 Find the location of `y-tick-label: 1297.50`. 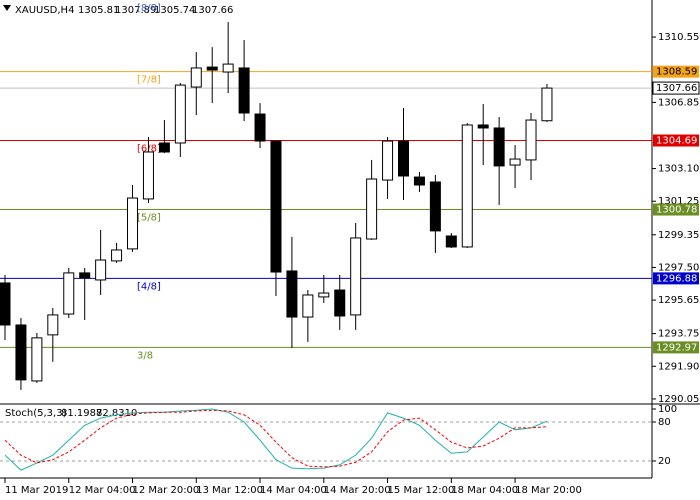

y-tick-label: 1297.50 is located at coordinates (678, 267).